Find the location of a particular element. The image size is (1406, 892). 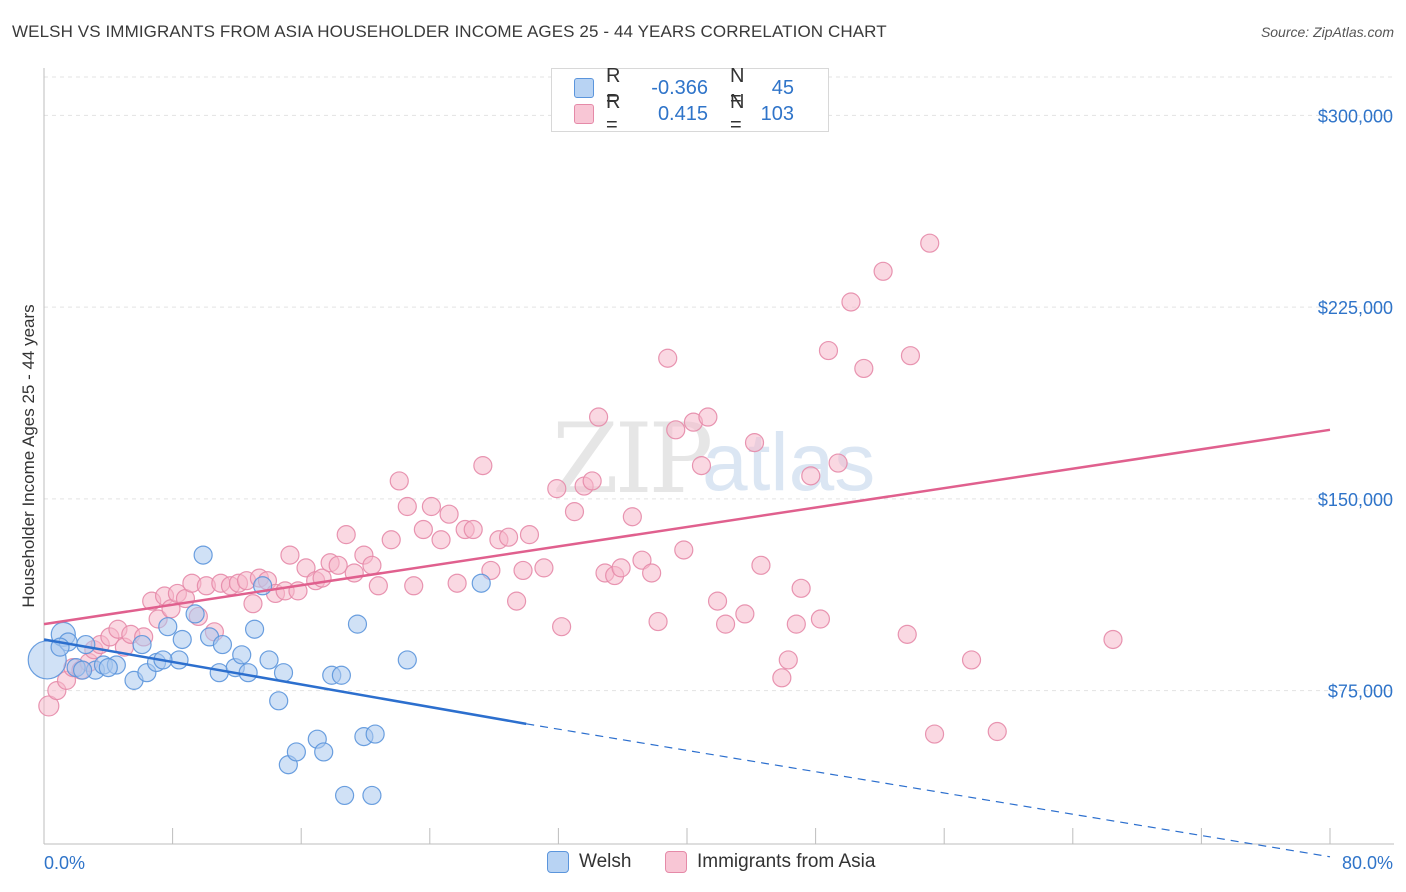

legend-r-value: 0.415 is located at coordinates (682, 113).